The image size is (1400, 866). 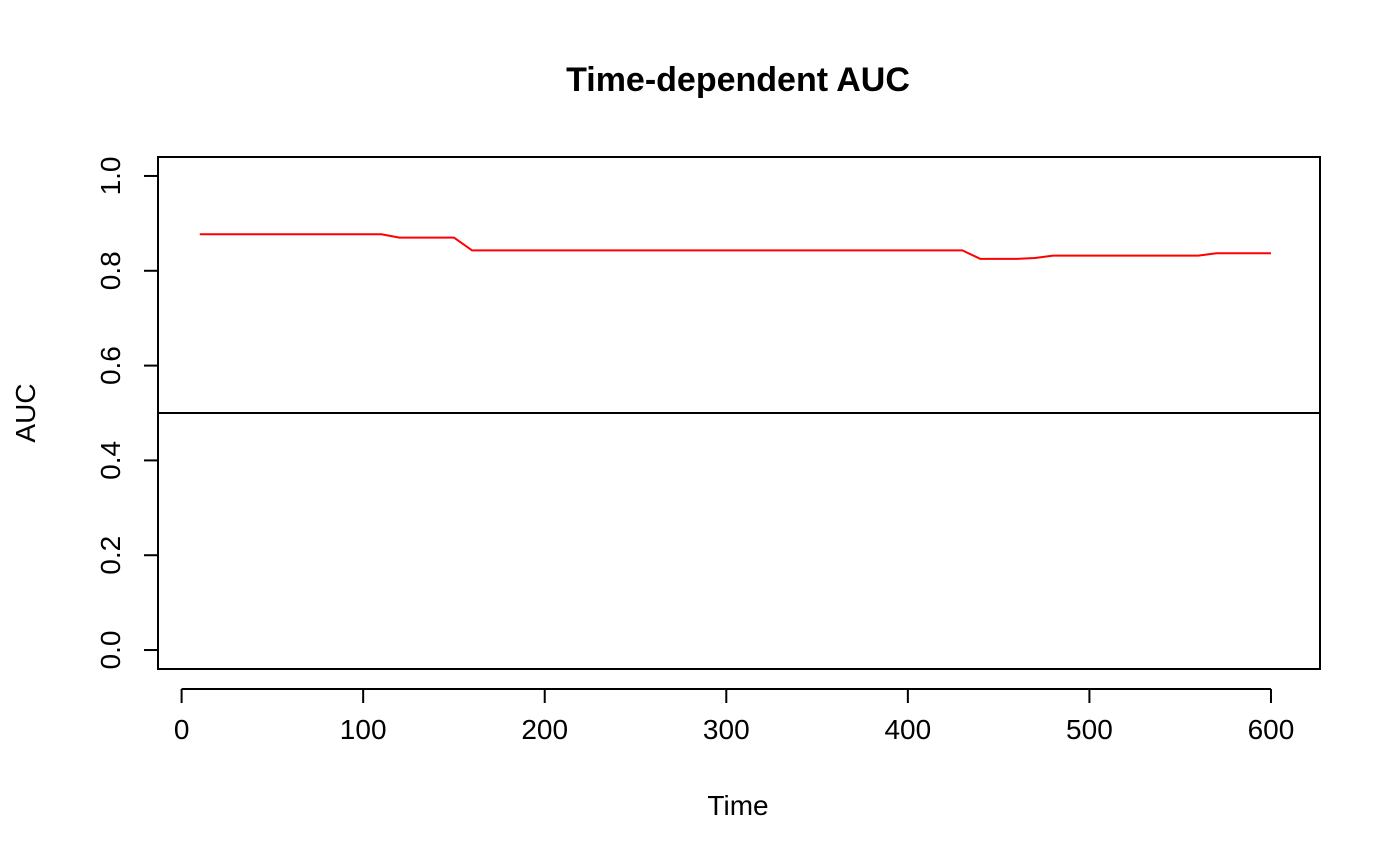 What do you see at coordinates (726, 729) in the screenshot?
I see `x-tick-label: 300` at bounding box center [726, 729].